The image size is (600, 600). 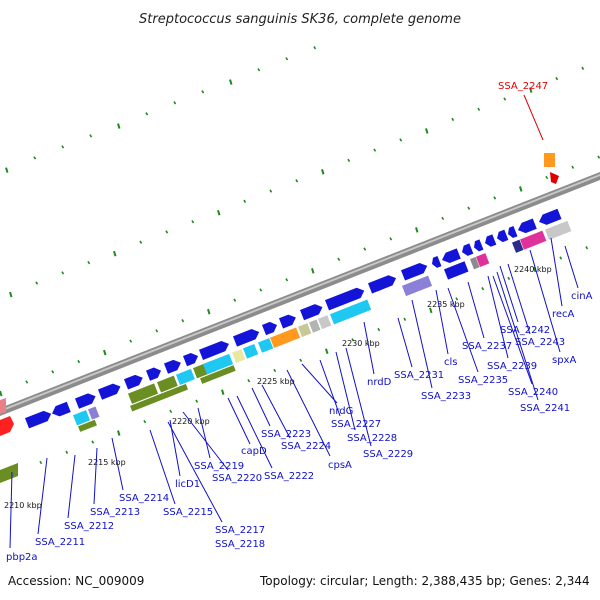 I want to click on kbp-tick-2230: 2230 kbp, so click(x=361, y=343).